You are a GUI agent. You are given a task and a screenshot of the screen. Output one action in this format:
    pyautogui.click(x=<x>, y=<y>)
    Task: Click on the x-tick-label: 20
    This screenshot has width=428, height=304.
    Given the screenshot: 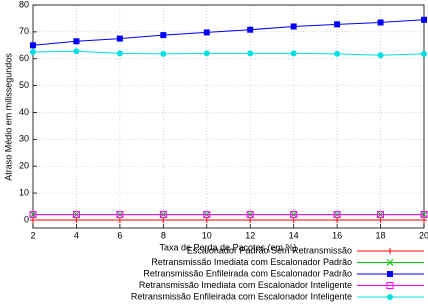 What is the action you would take?
    pyautogui.click(x=423, y=235)
    